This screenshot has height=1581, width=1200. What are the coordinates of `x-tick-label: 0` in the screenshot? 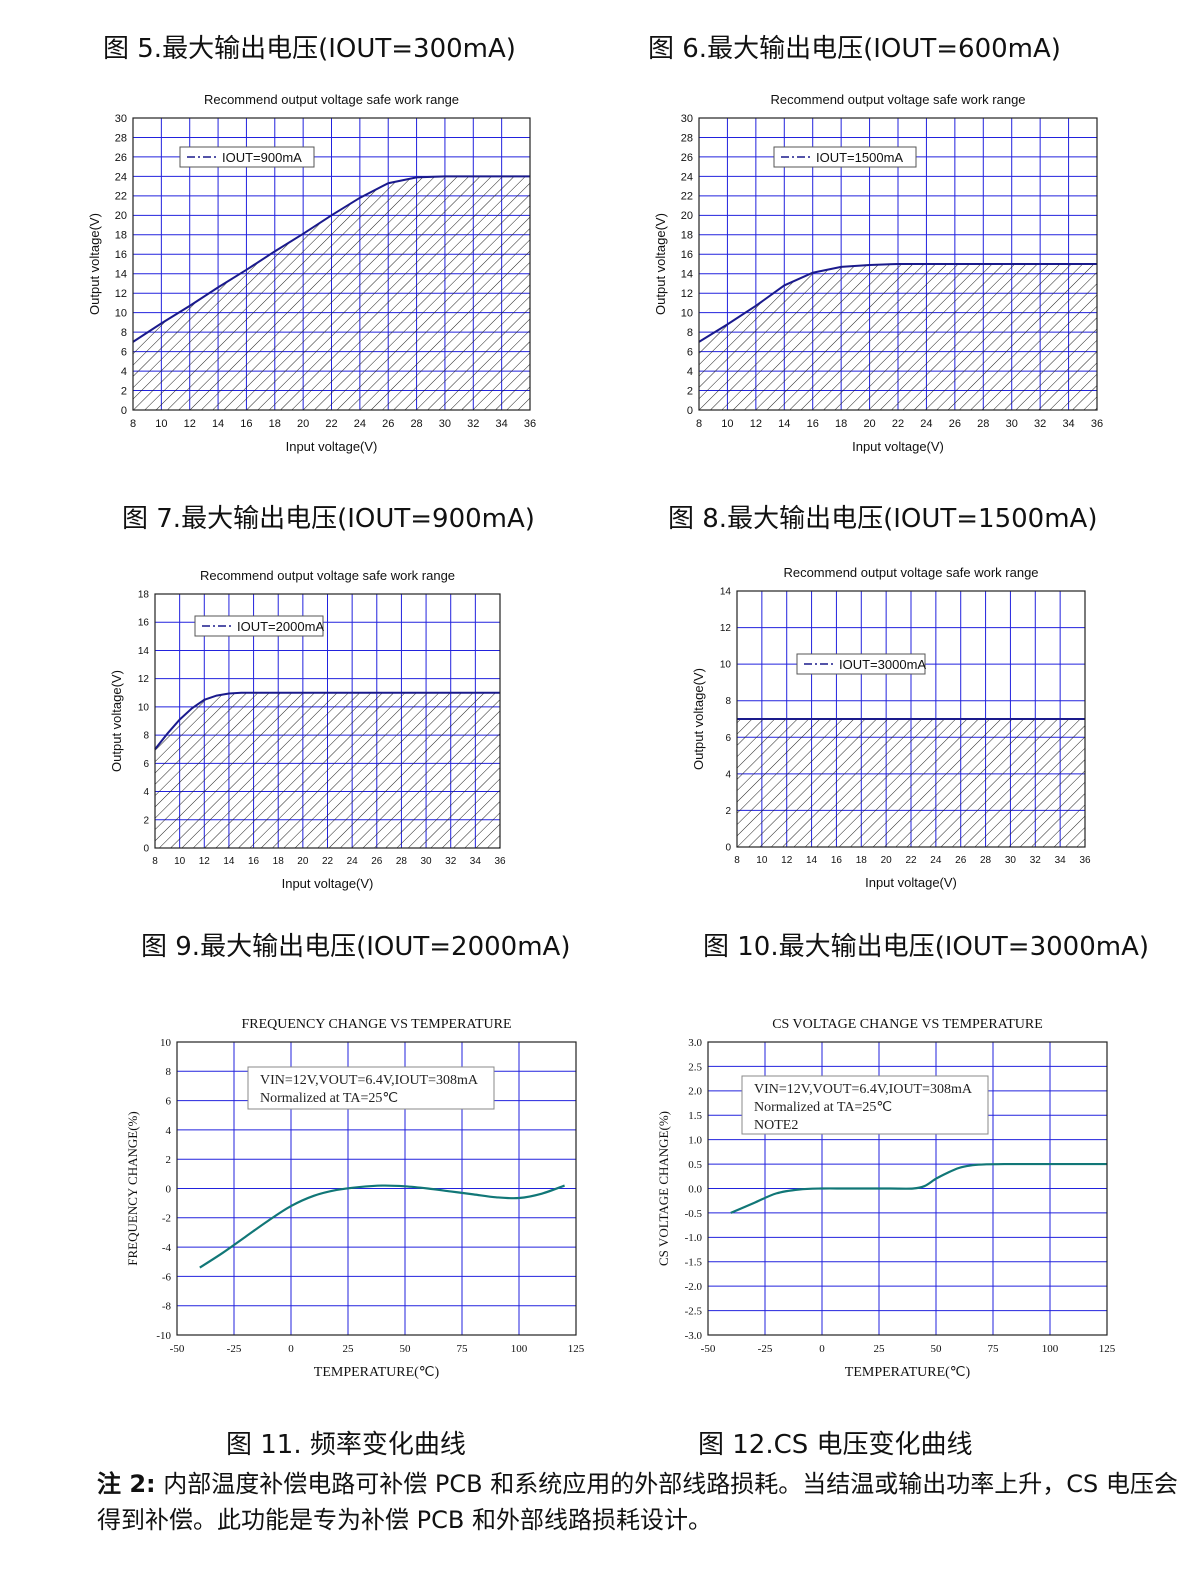 It's located at (822, 1349).